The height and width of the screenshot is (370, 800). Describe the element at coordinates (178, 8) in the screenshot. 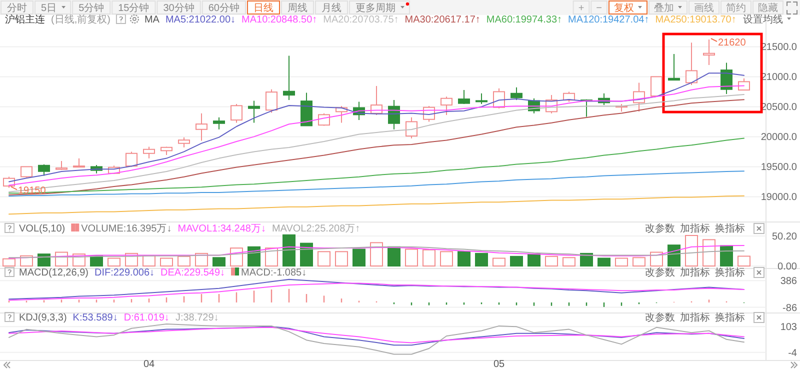

I see `text: 30分钟` at that location.